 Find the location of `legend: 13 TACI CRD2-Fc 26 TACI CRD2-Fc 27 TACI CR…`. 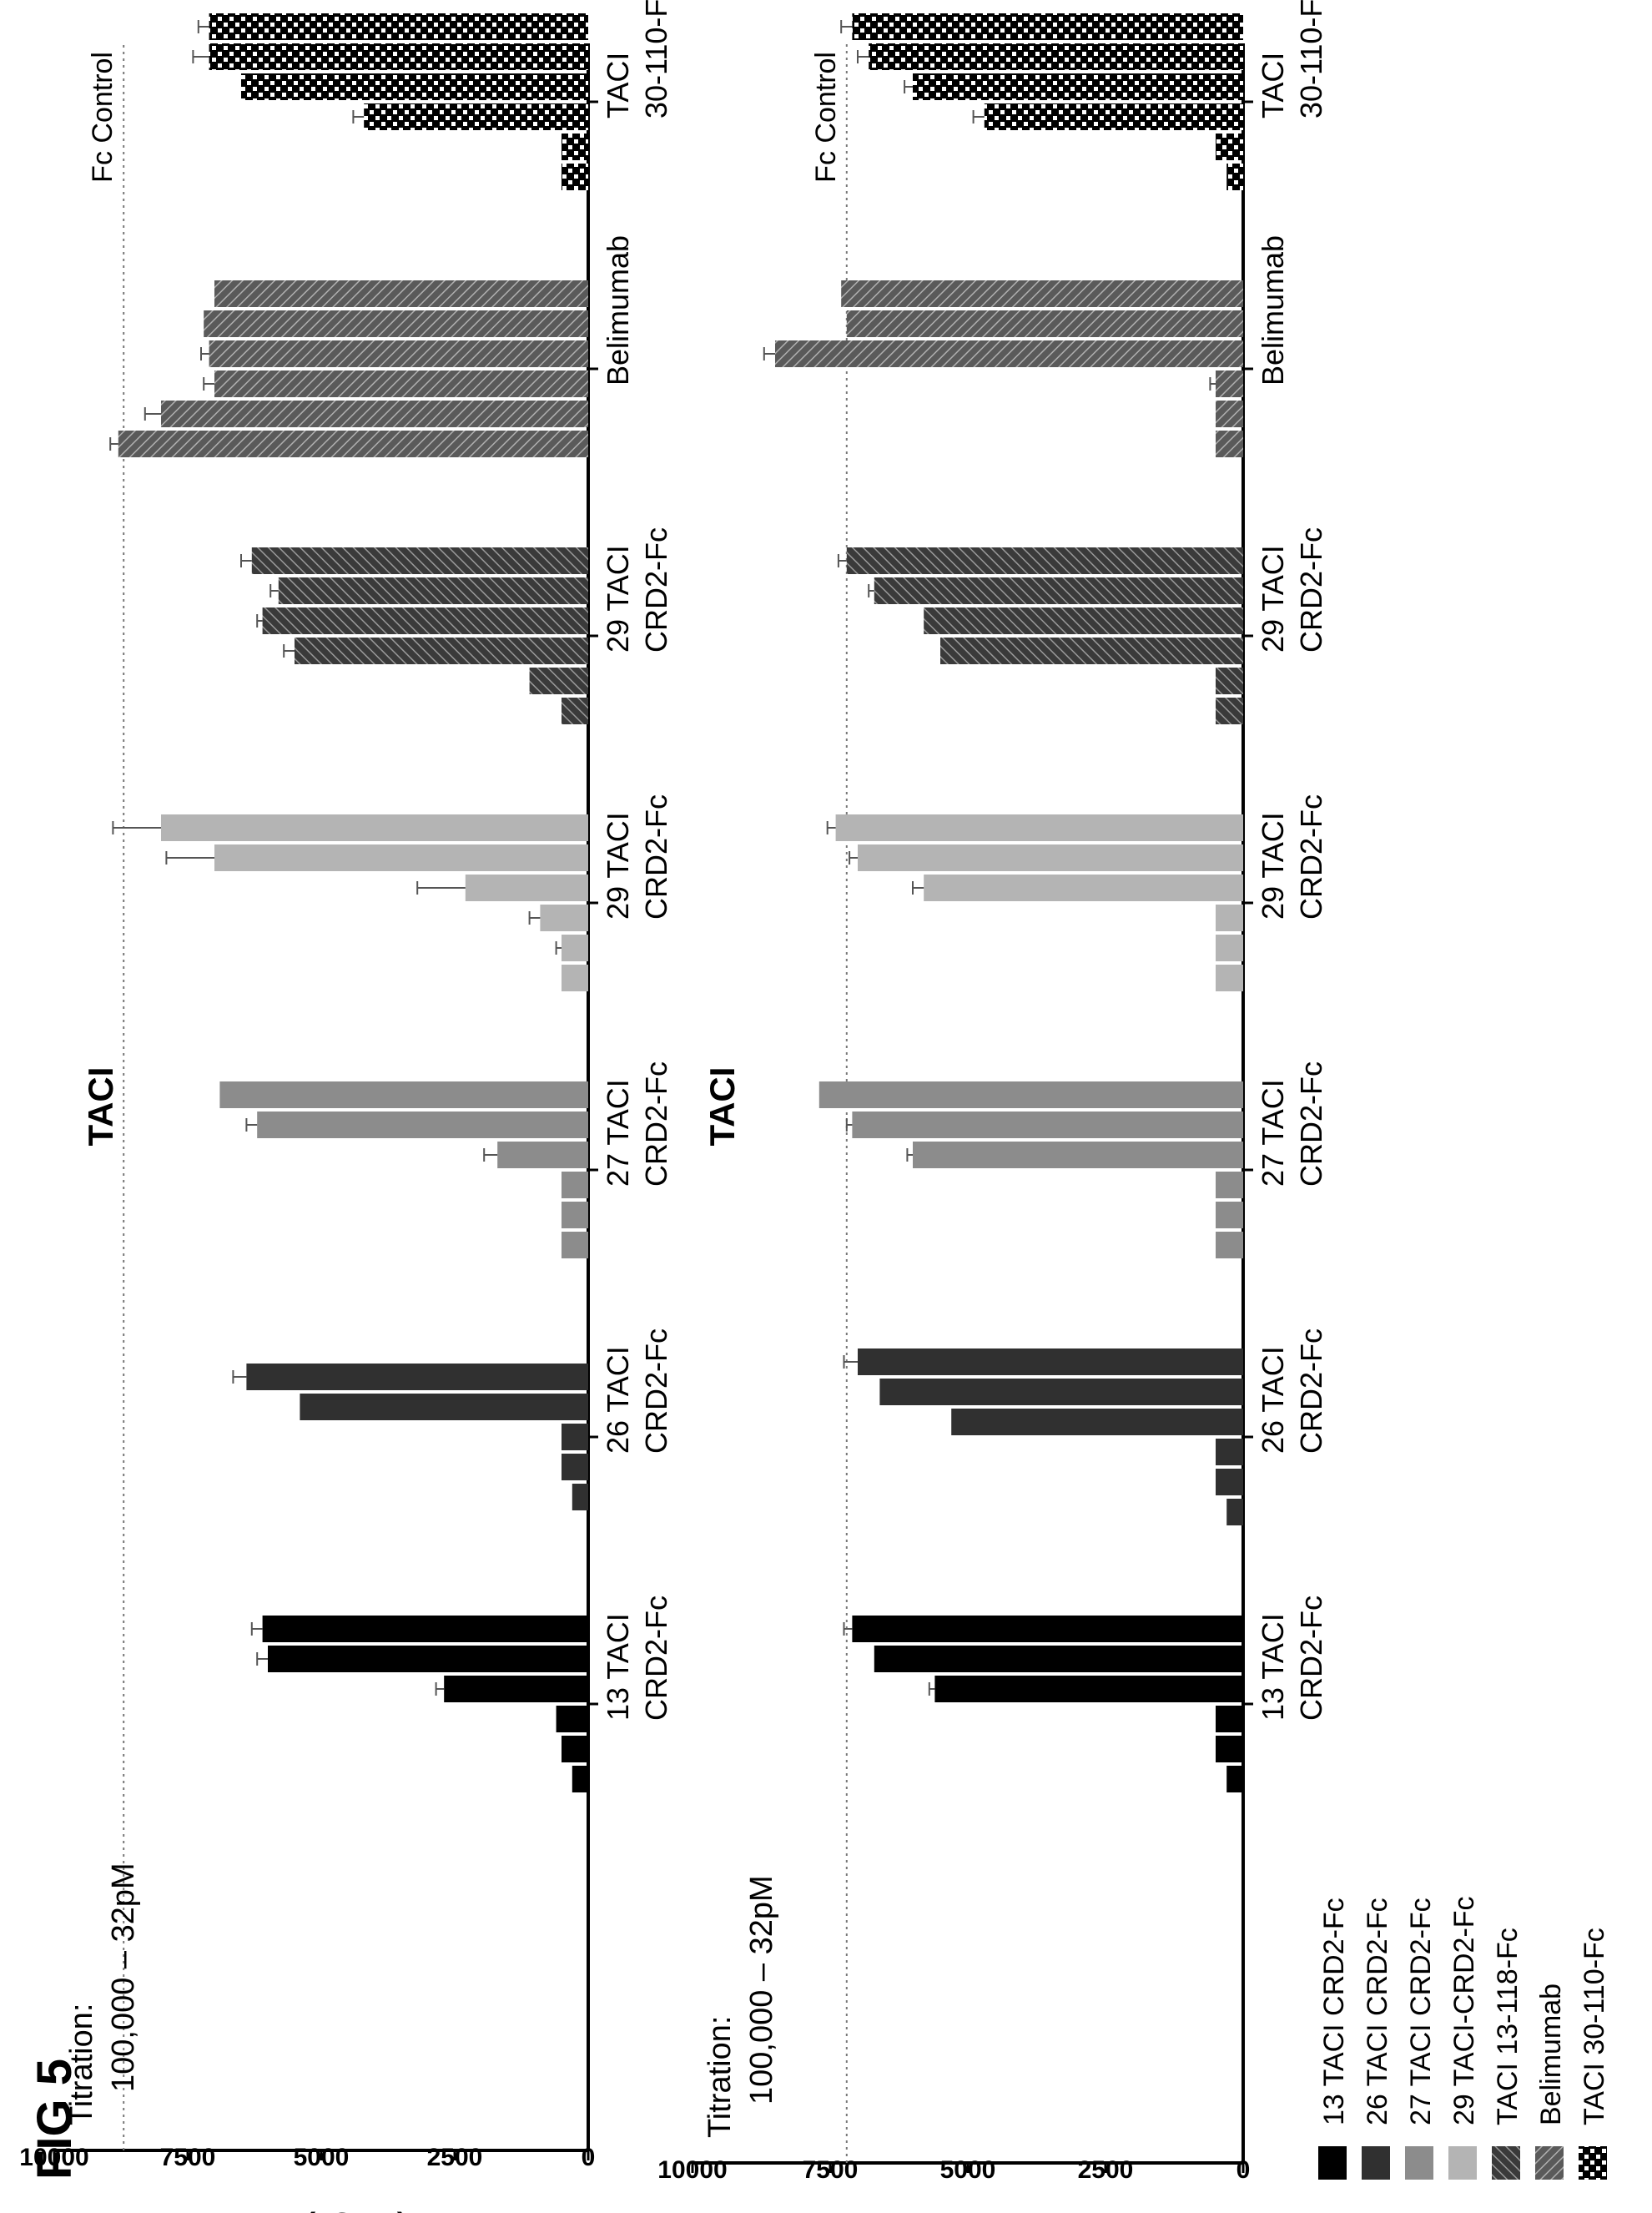

legend: 13 TACI CRD2-Fc 26 TACI CRD2-Fc 27 TACI CR… is located at coordinates (1464, 2038).